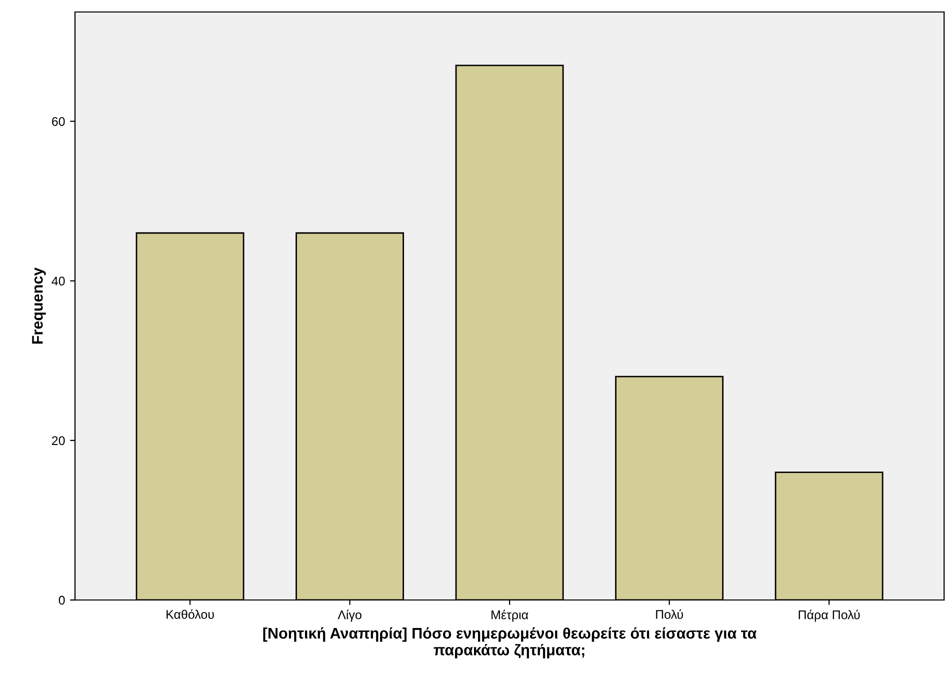 Image resolution: width=946 pixels, height=695 pixels. I want to click on x-tick-label: Λίγο, so click(350, 616).